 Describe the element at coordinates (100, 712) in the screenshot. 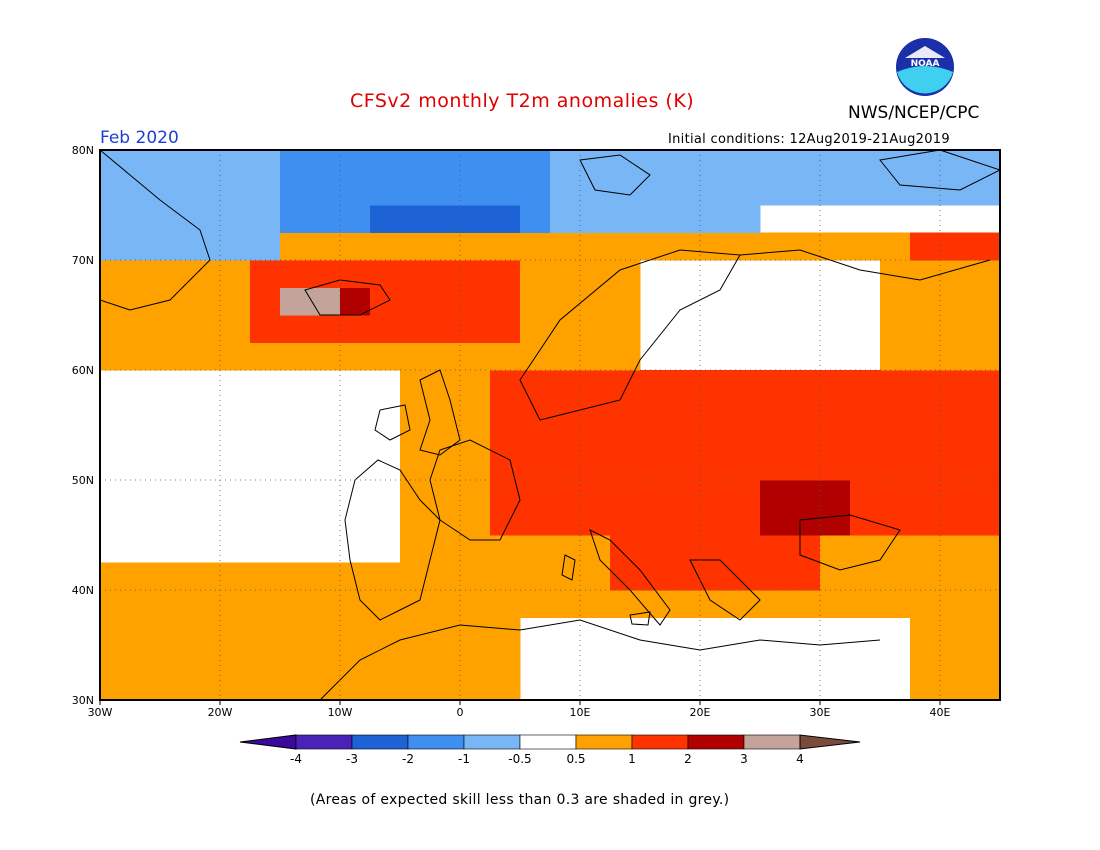

I see `longitude-tick-label: 30W` at that location.